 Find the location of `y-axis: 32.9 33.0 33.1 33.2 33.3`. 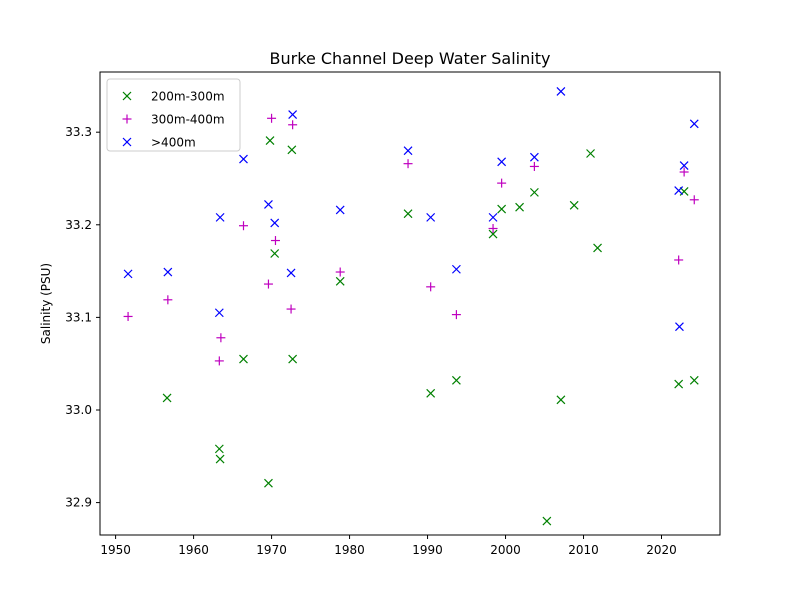

y-axis: 32.9 33.0 33.1 33.2 33.3 is located at coordinates (82, 317).